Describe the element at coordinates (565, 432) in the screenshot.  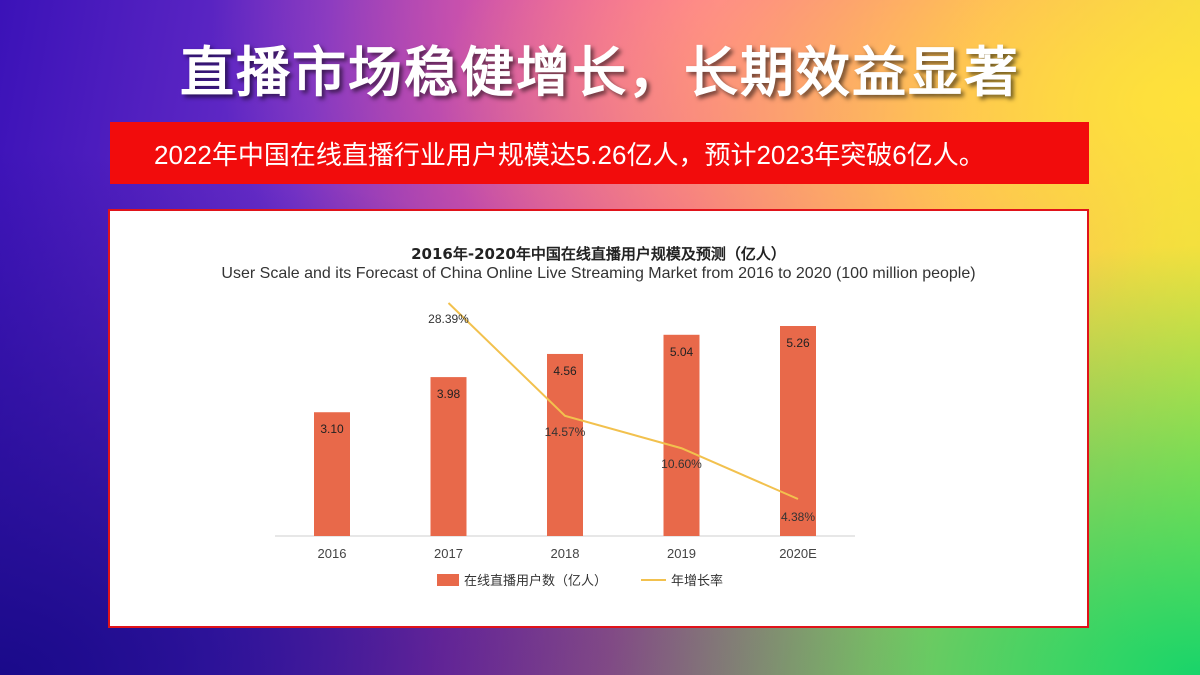
I see `growth-label-2018: 14.57%` at that location.